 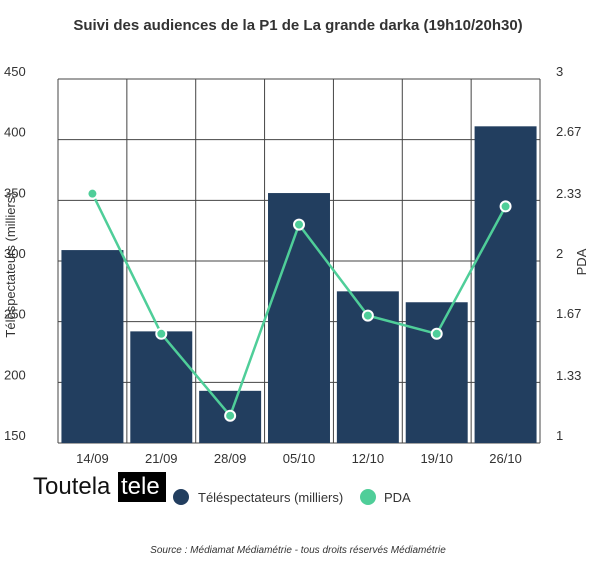 I want to click on y-right-tick-label: 2.67, so click(x=568, y=131).